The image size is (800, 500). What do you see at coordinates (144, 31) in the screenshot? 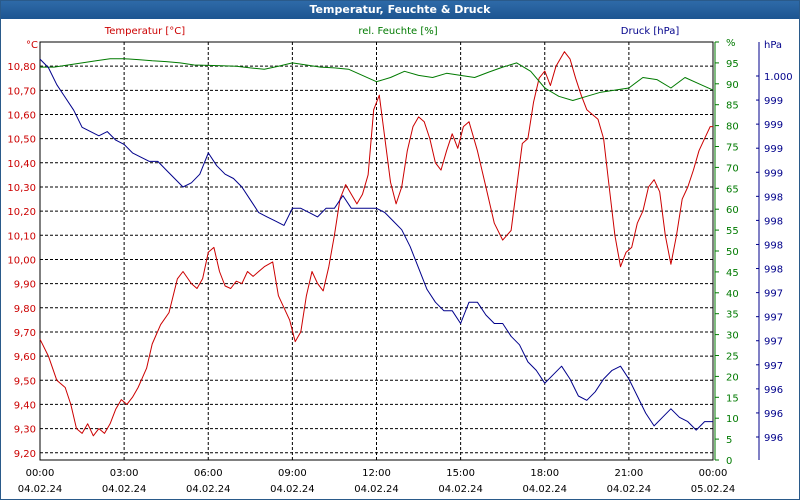
I see `temp-axis-title: Temperatur [°C]` at bounding box center [144, 31].